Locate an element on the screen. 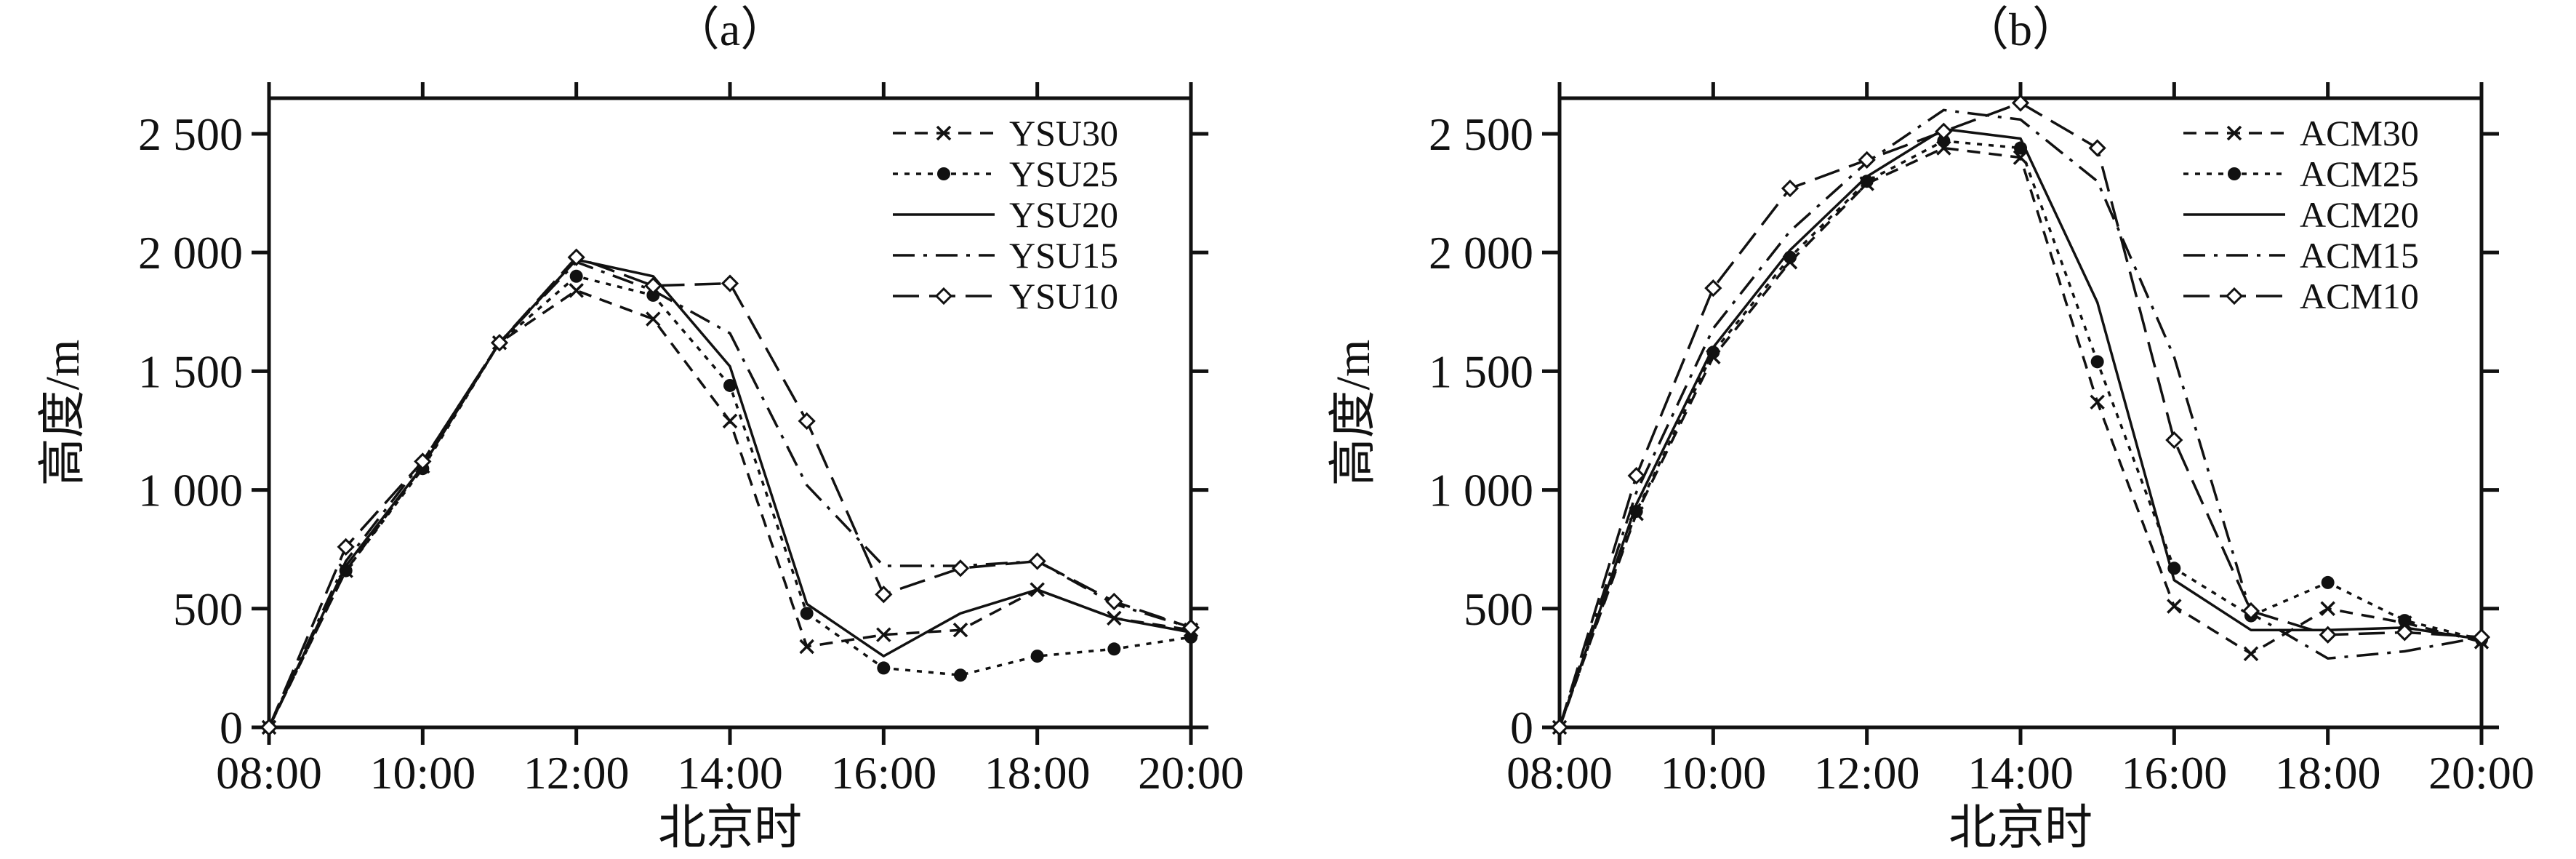 The height and width of the screenshot is (859, 2576). legend-label: ACM20 is located at coordinates (2359, 214).